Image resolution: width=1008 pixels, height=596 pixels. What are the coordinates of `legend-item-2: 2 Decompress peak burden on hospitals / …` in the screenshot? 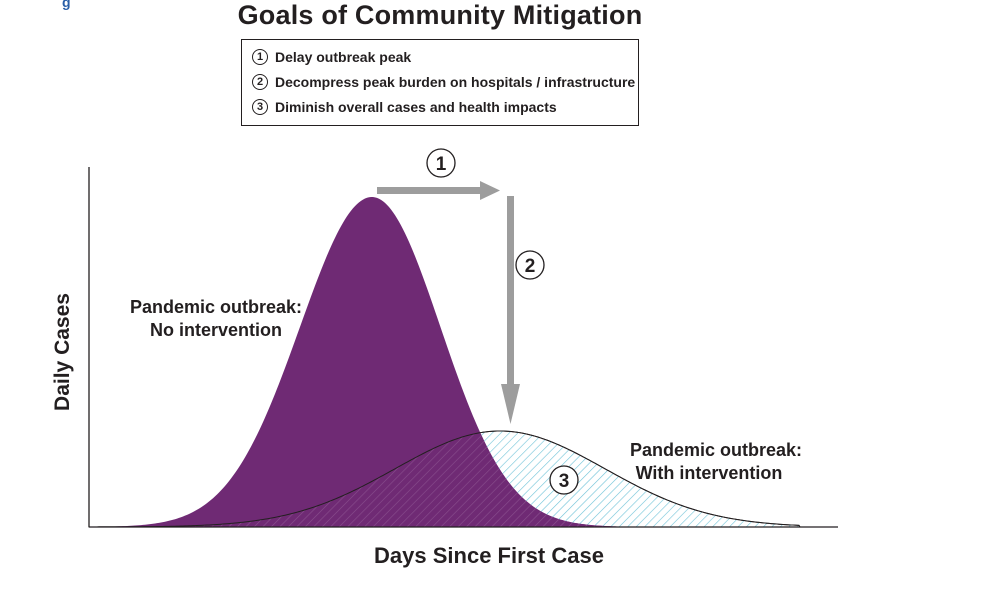 It's located at (443, 82).